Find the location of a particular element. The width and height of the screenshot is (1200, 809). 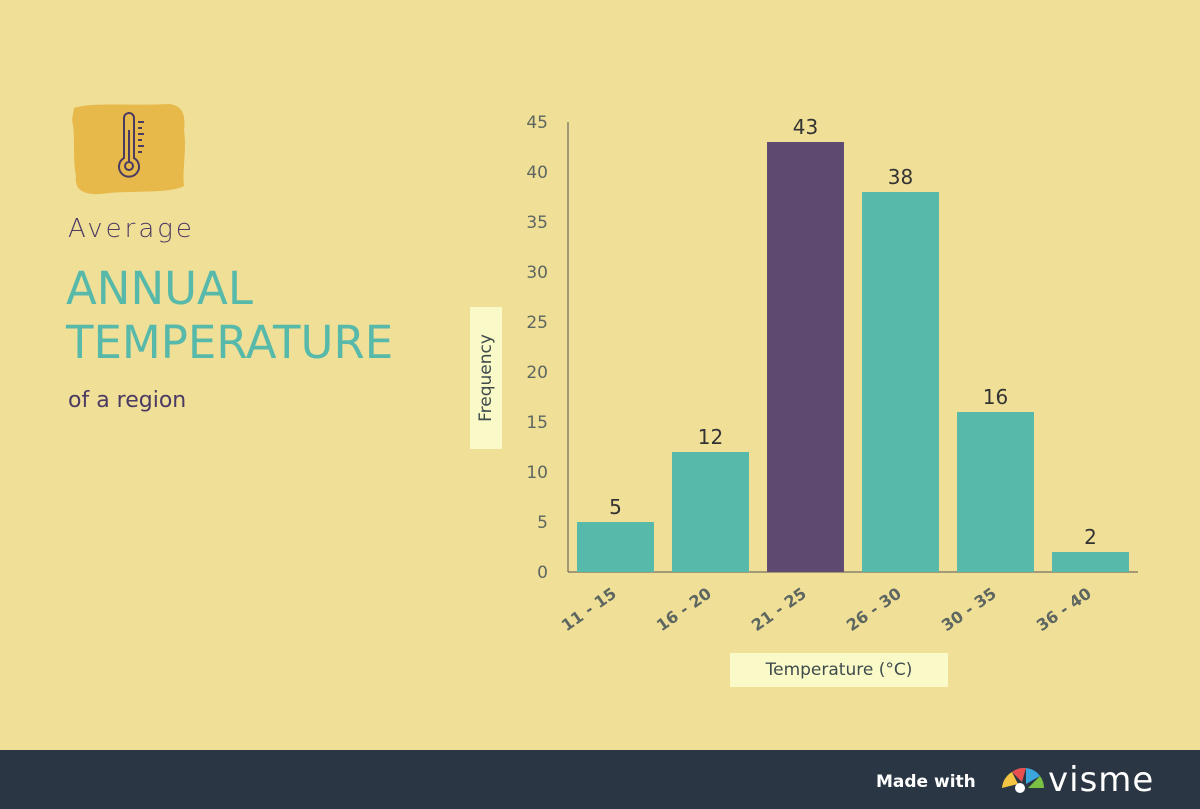

x-category-label: 30 - 35 is located at coordinates (969, 609).